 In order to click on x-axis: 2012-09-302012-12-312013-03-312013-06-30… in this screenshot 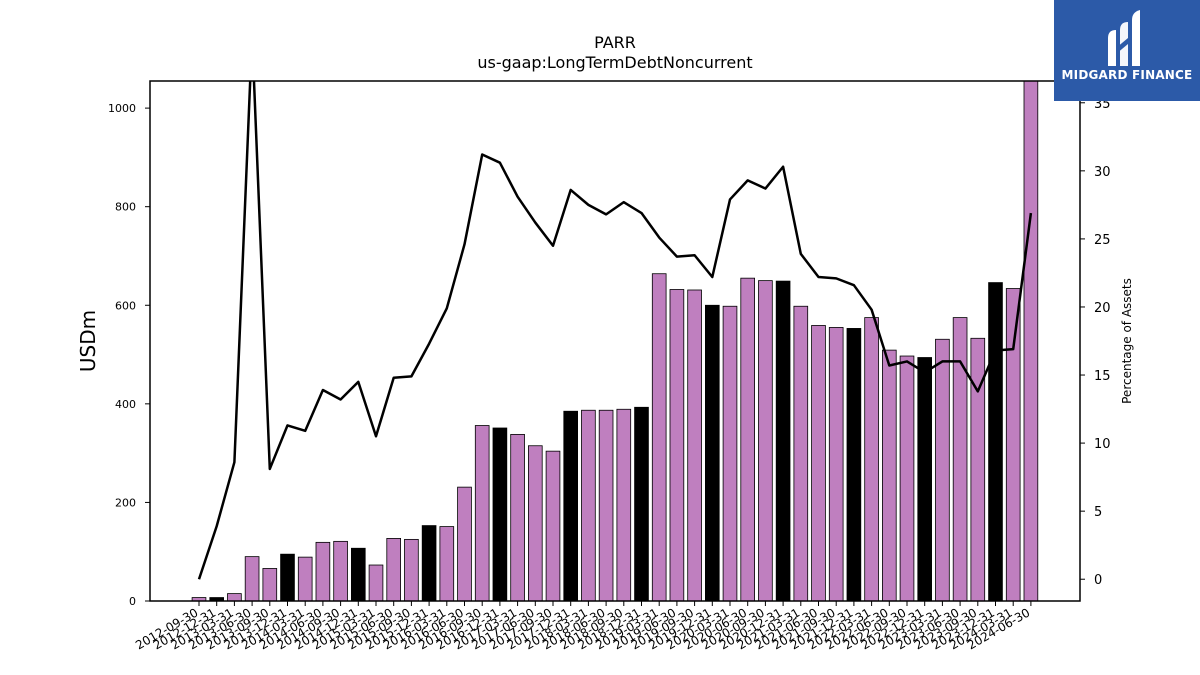, I will do `click(582, 626)`.